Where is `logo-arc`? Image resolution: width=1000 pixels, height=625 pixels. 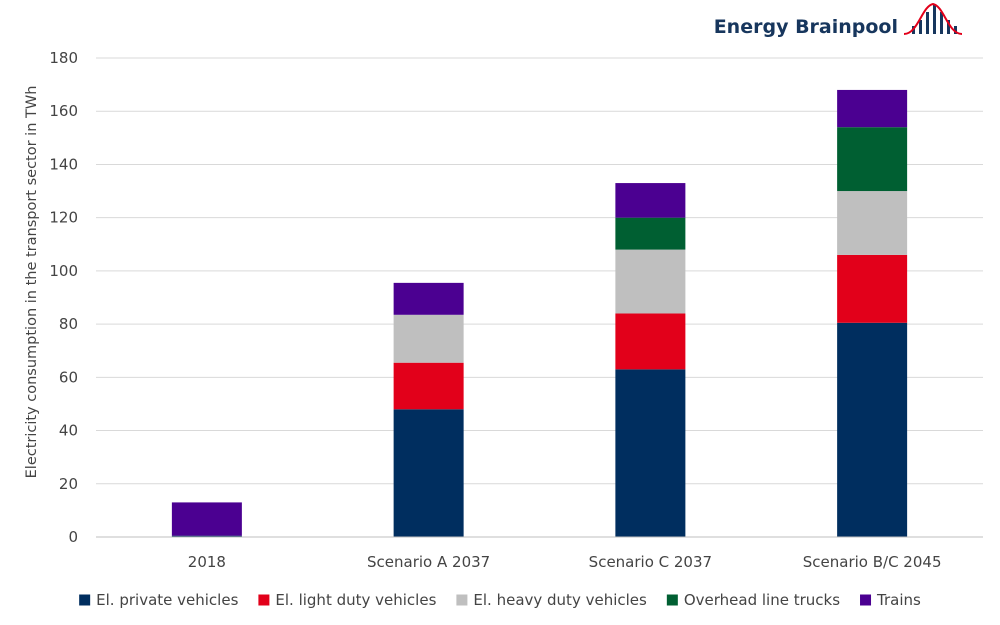 logo-arc is located at coordinates (933, 18).